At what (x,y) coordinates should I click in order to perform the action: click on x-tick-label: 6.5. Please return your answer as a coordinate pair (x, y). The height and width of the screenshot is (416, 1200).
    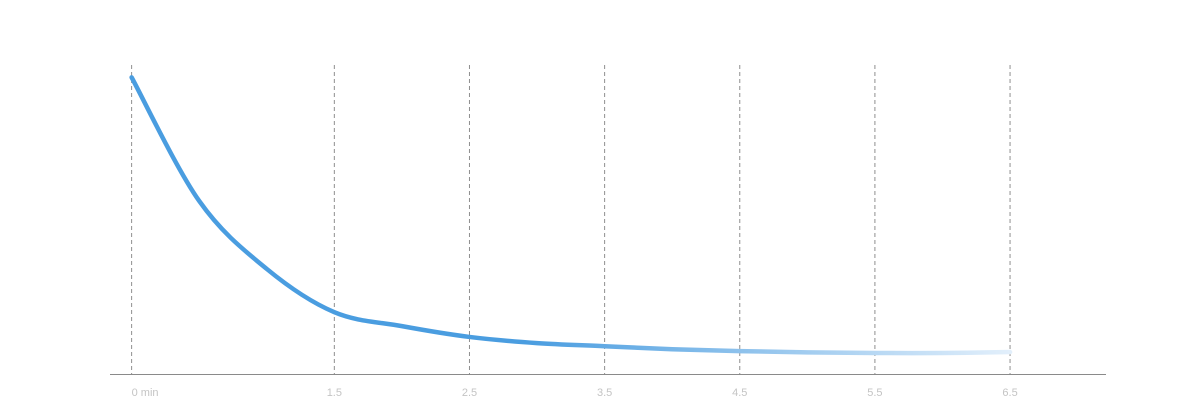
    Looking at the image, I should click on (1009, 393).